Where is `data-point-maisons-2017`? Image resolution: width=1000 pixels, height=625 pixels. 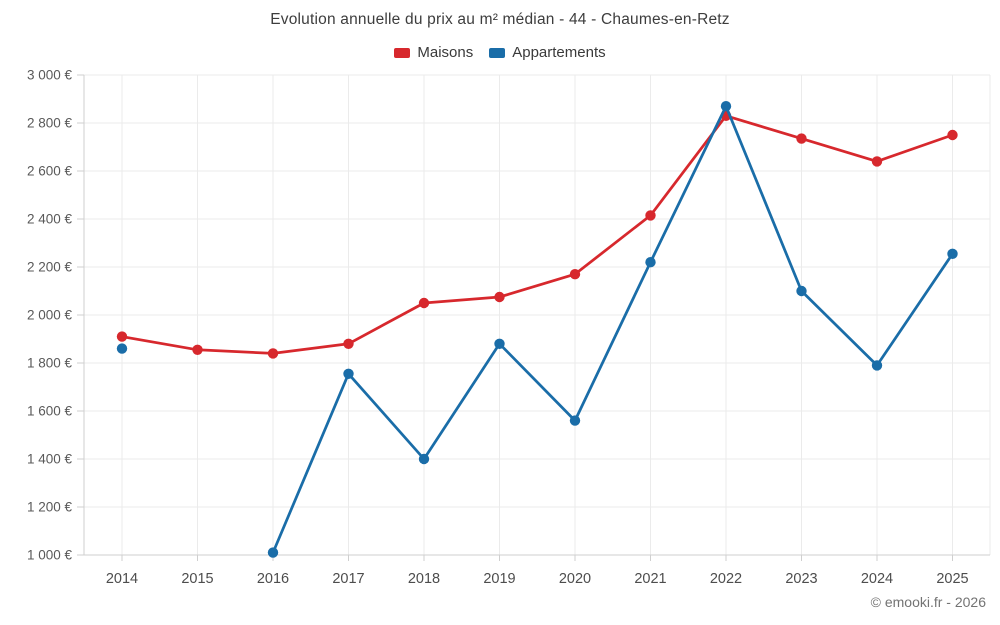 data-point-maisons-2017 is located at coordinates (348, 343).